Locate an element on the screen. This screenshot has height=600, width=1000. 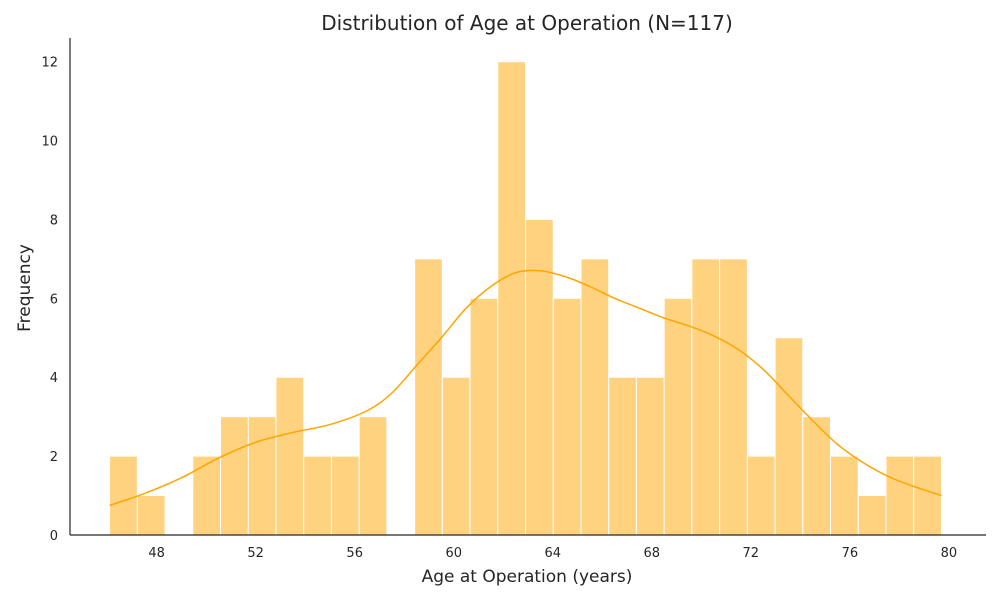
x-tick-label: 52 is located at coordinates (255, 553).